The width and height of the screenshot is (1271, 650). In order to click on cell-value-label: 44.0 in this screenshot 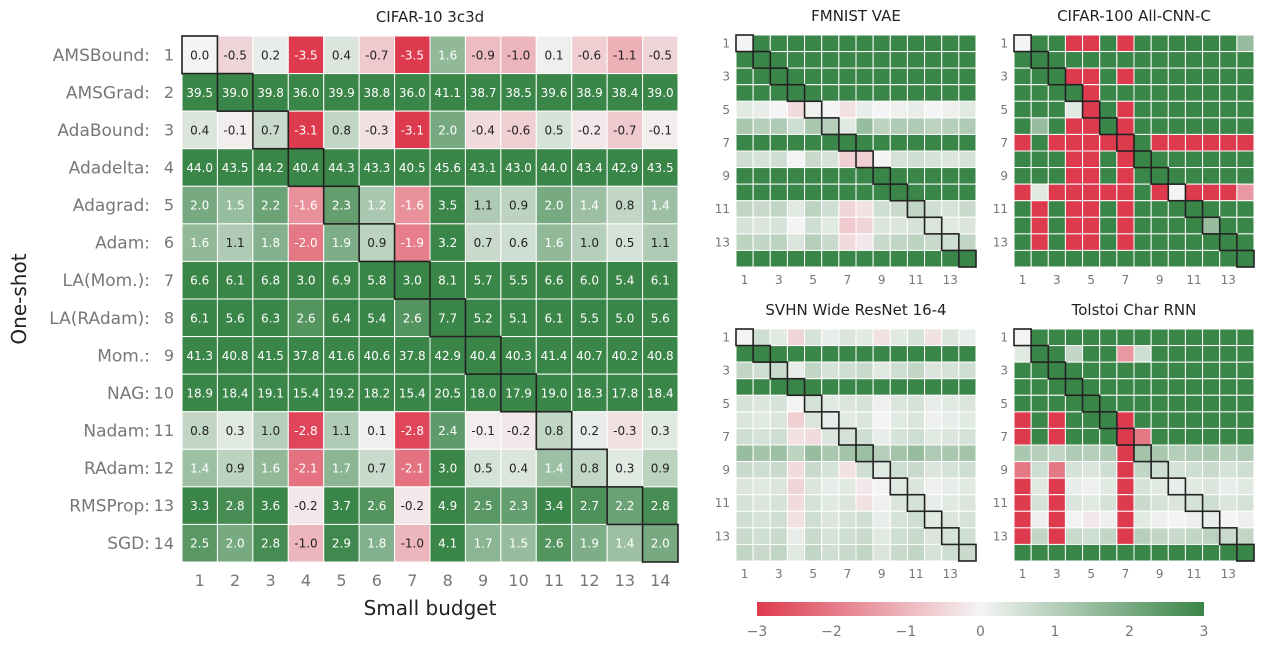, I will do `click(554, 168)`.